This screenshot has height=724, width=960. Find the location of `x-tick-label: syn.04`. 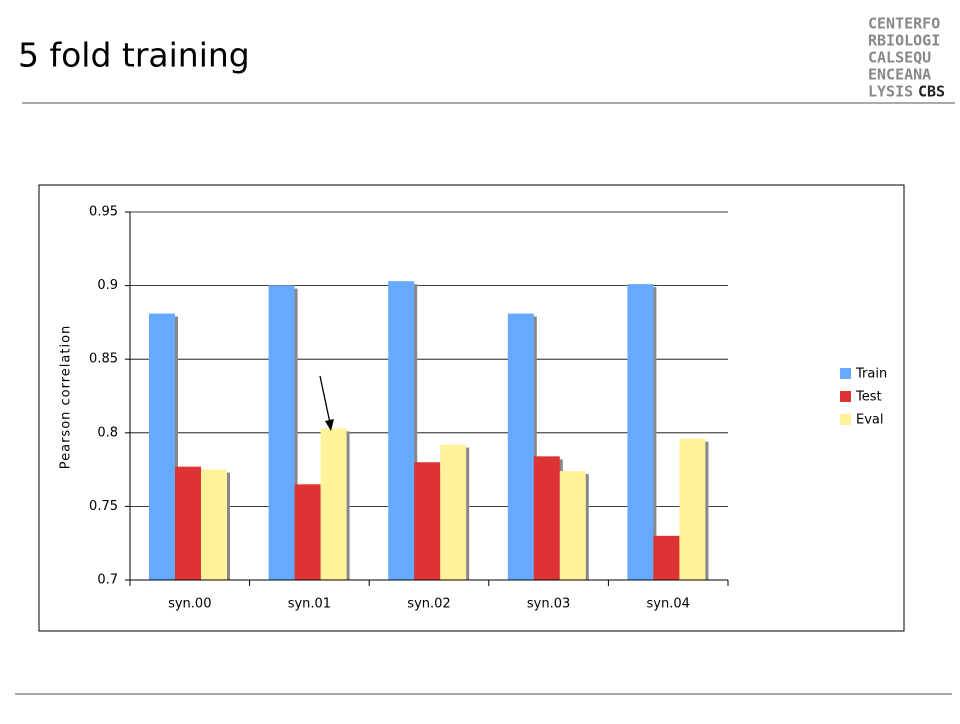

x-tick-label: syn.04 is located at coordinates (668, 604).